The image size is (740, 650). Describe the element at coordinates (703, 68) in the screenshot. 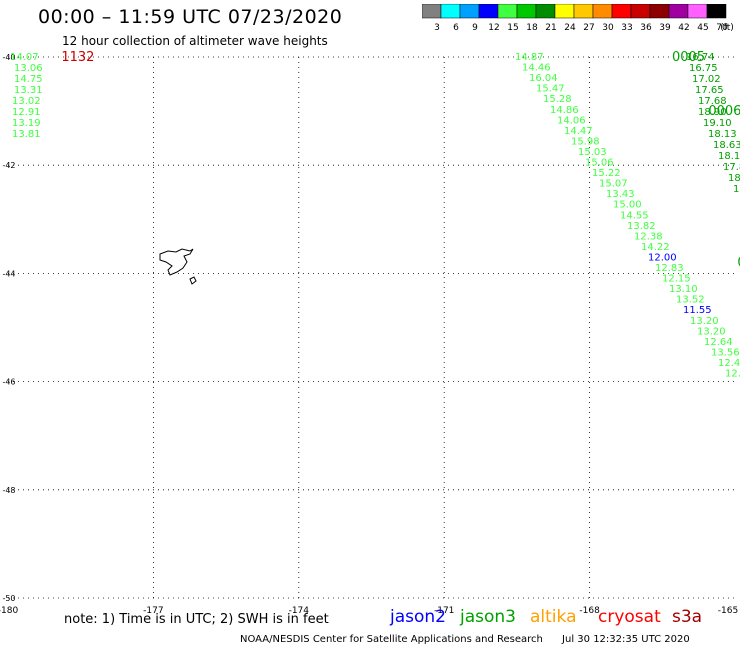

I see `swh-value: 16.75` at that location.